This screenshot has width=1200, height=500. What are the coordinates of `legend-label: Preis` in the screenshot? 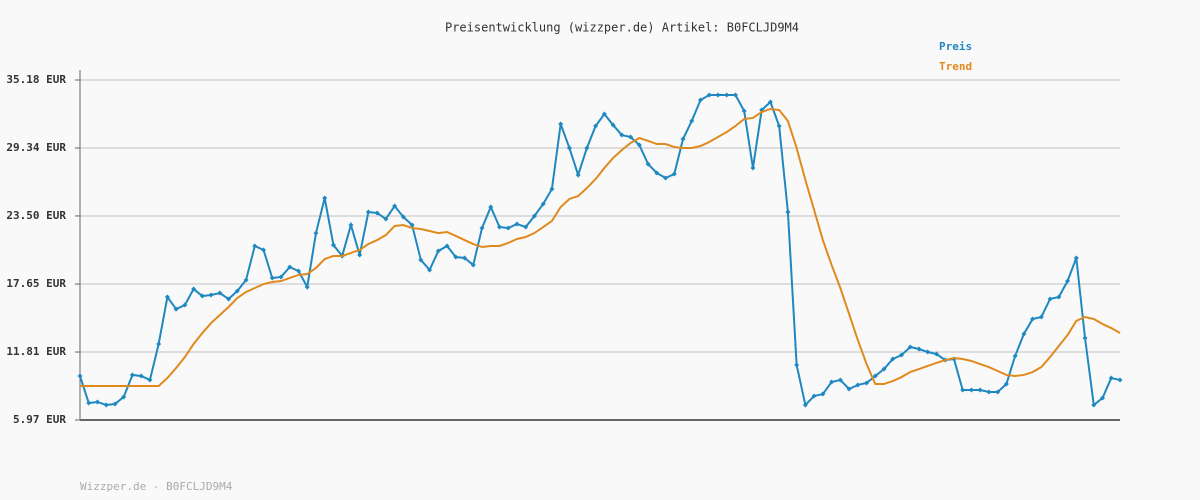 It's located at (955, 46).